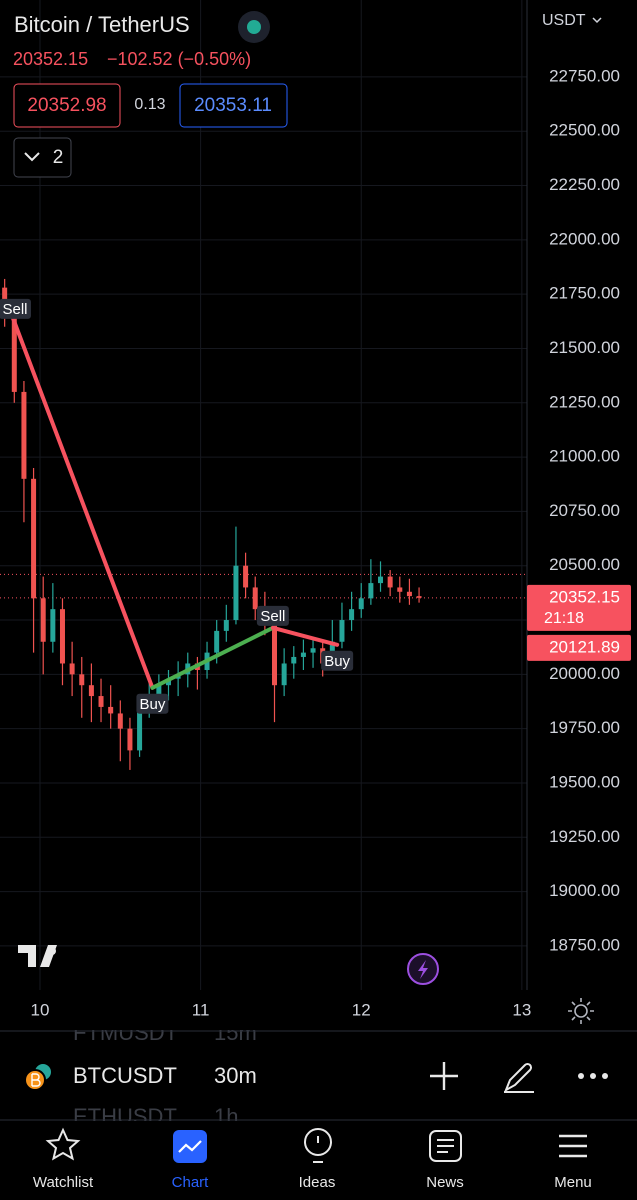  Describe the element at coordinates (58, 157) in the screenshot. I see `indicators-count: 2` at that location.